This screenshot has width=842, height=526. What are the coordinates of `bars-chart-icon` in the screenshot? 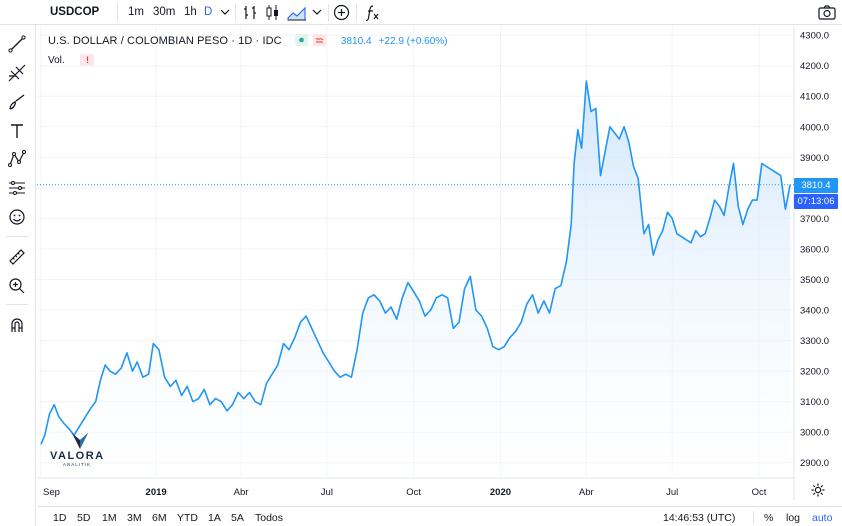 It's located at (250, 12).